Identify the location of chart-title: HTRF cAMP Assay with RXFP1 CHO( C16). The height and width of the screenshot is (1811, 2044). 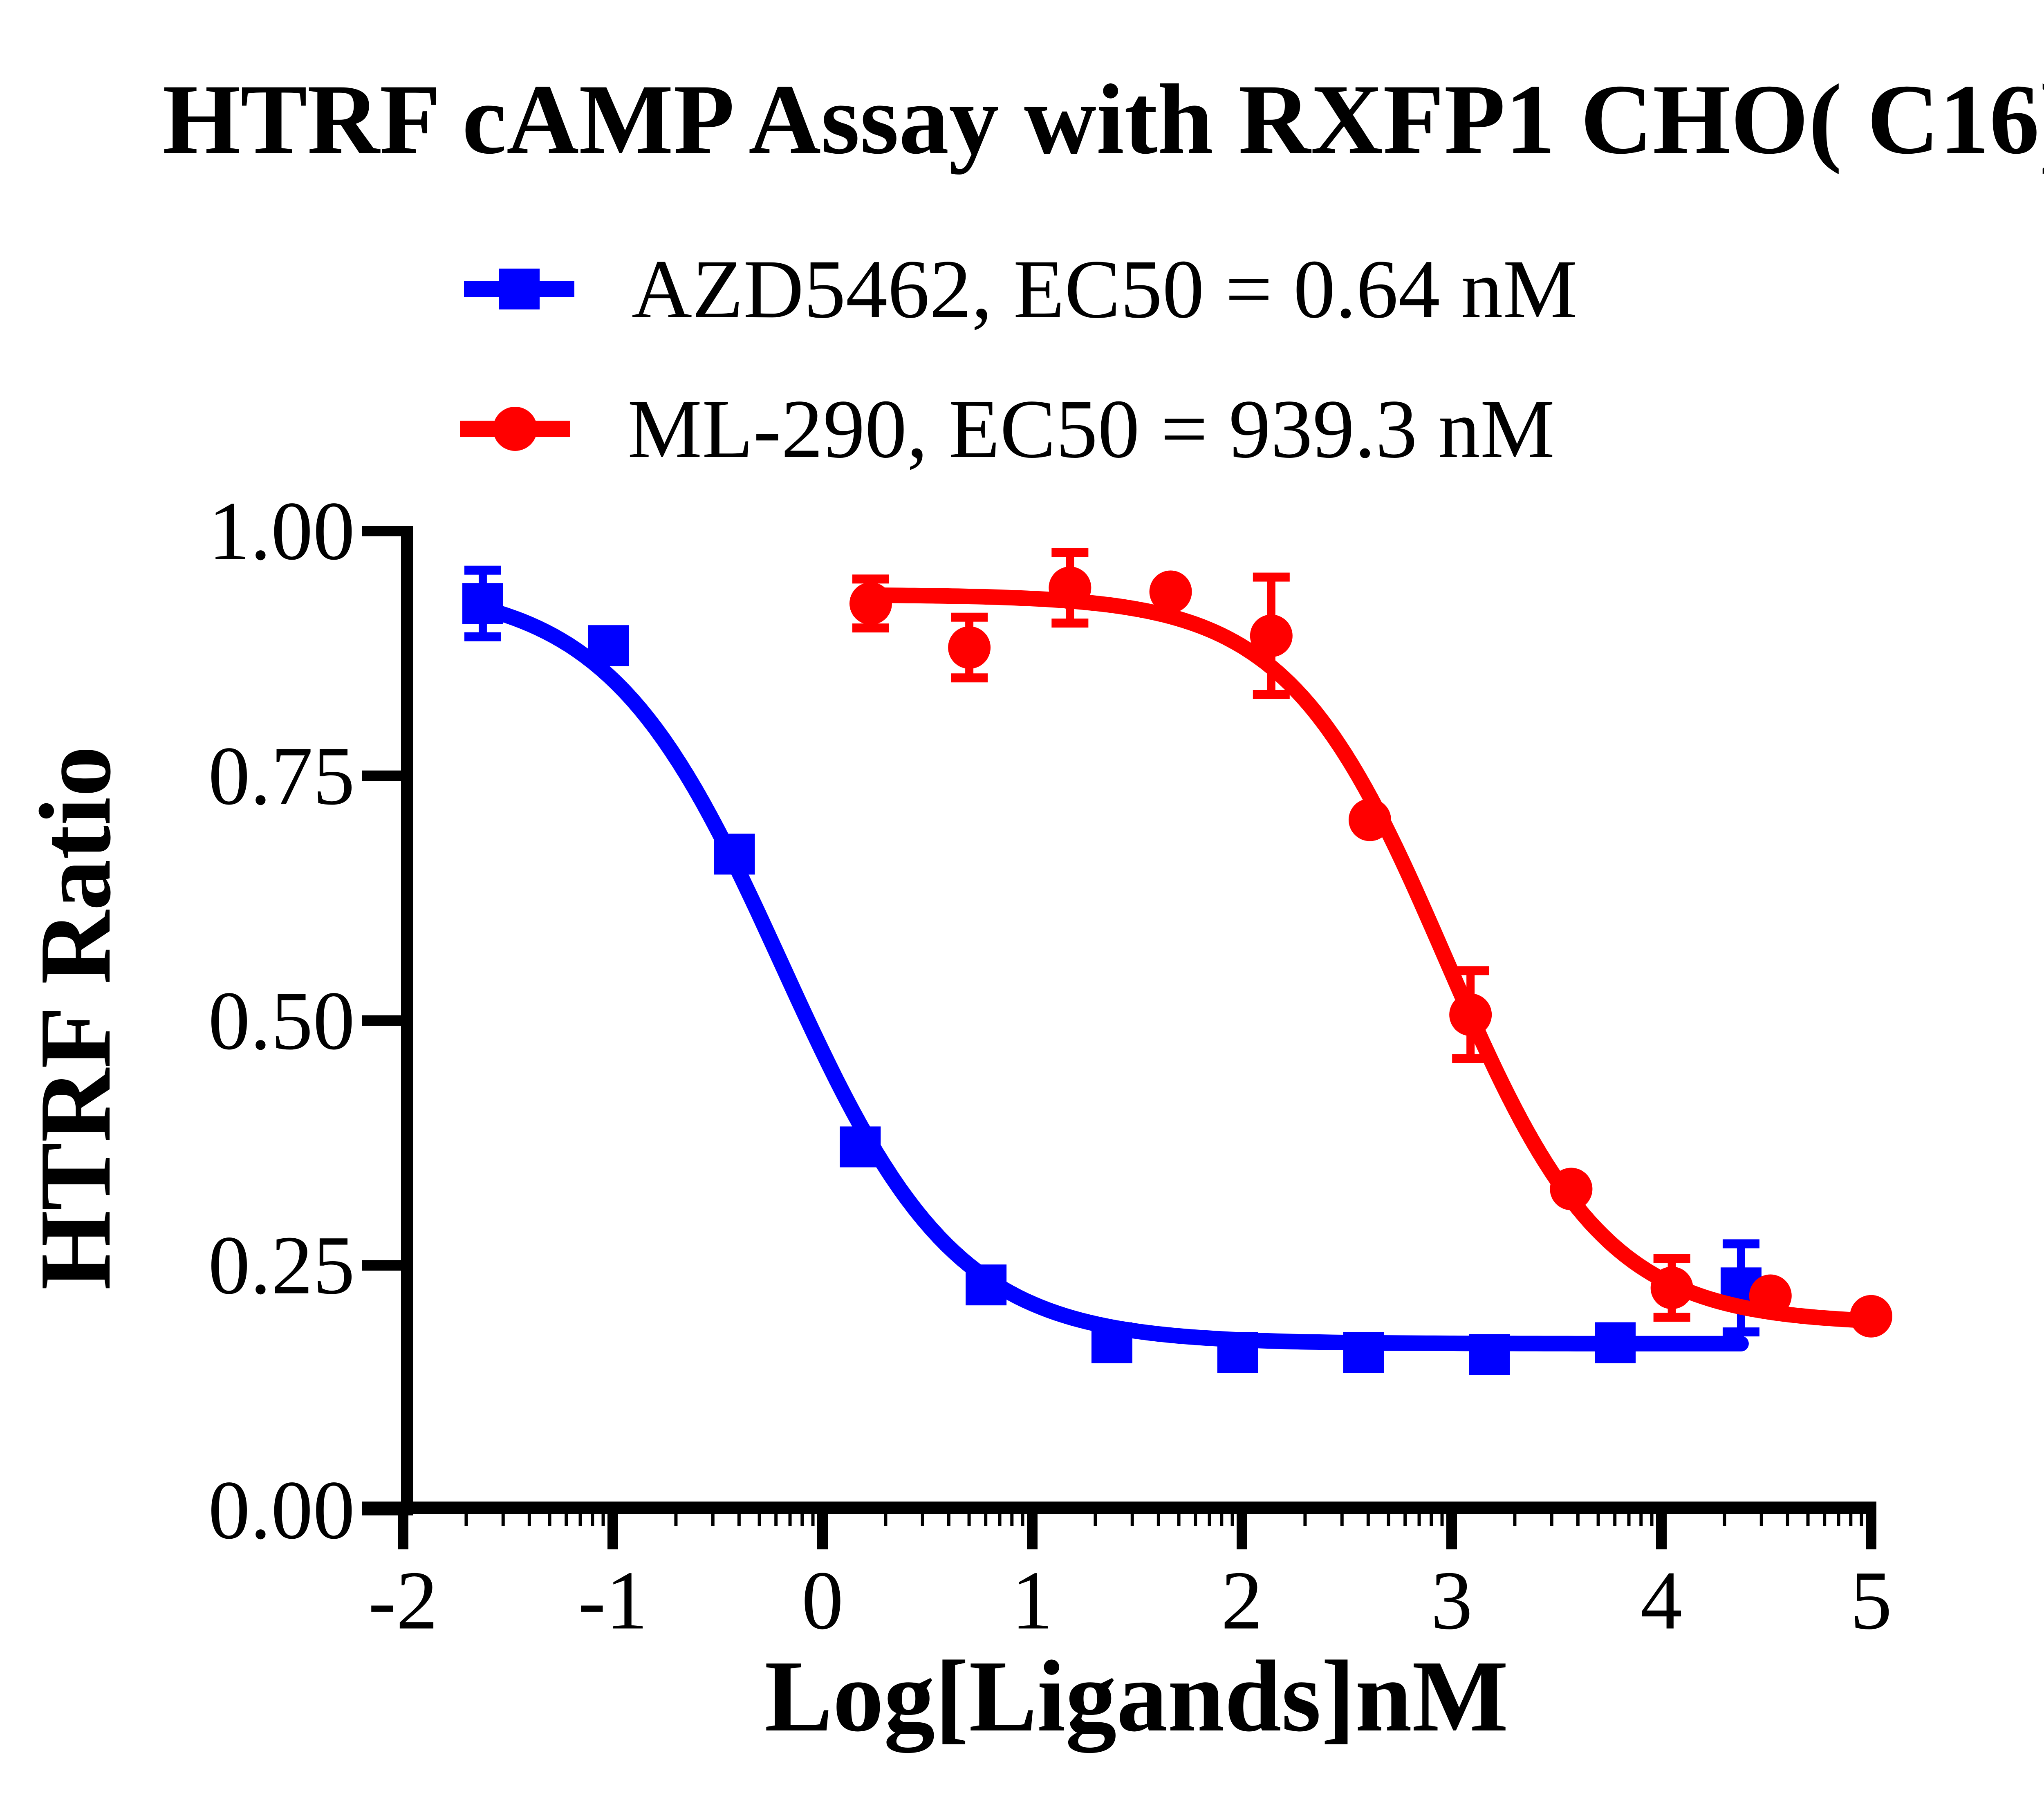
(1103, 119).